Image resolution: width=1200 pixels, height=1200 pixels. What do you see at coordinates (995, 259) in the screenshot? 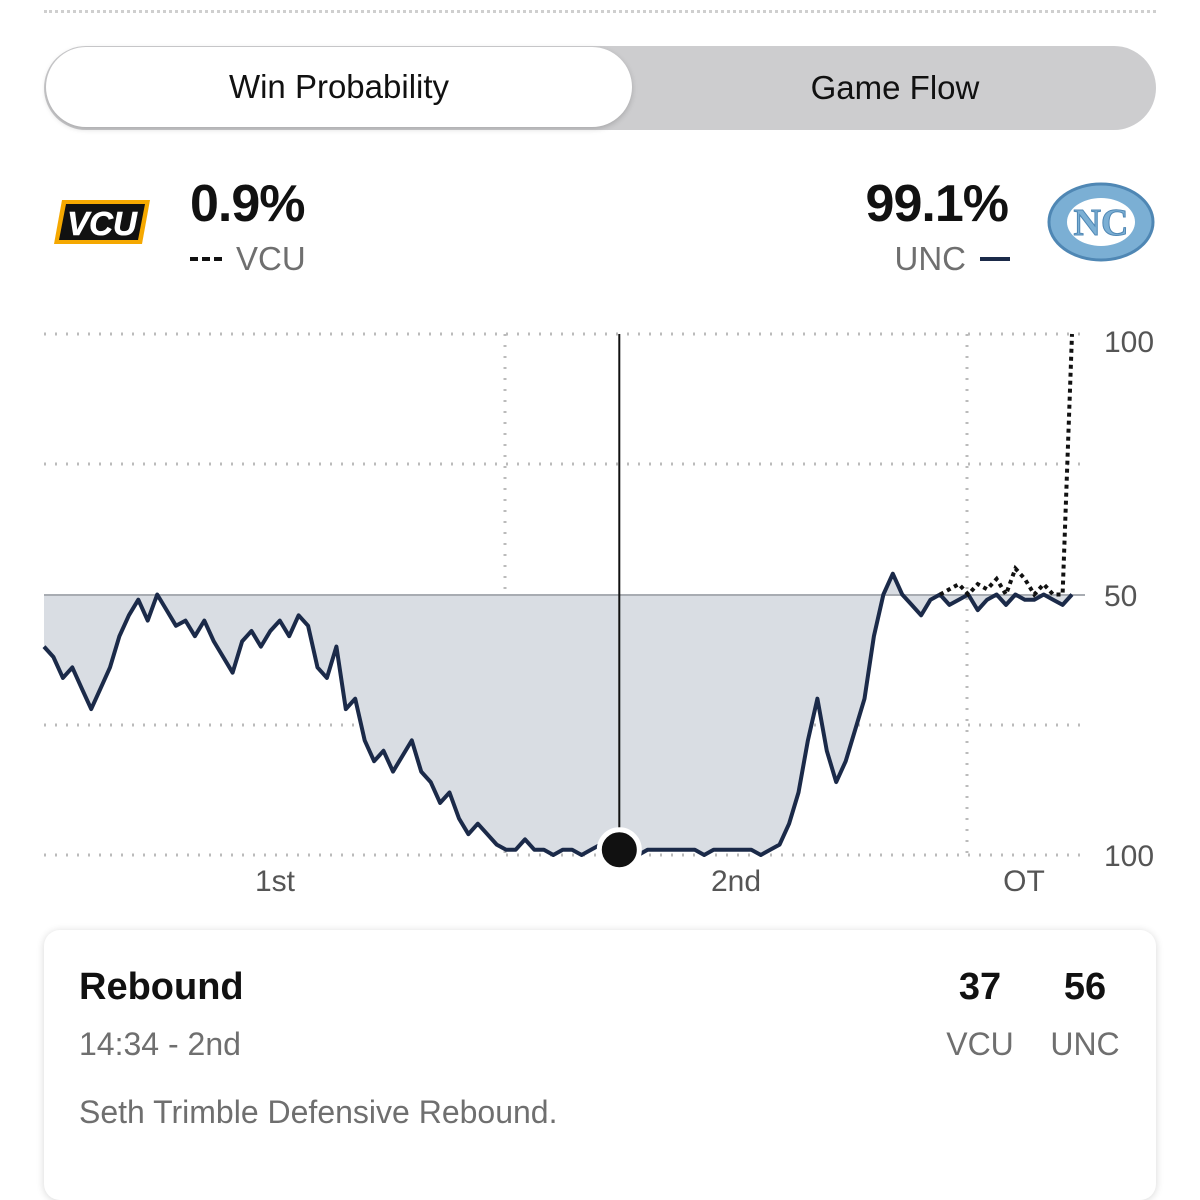
I see `solid-line-icon` at bounding box center [995, 259].